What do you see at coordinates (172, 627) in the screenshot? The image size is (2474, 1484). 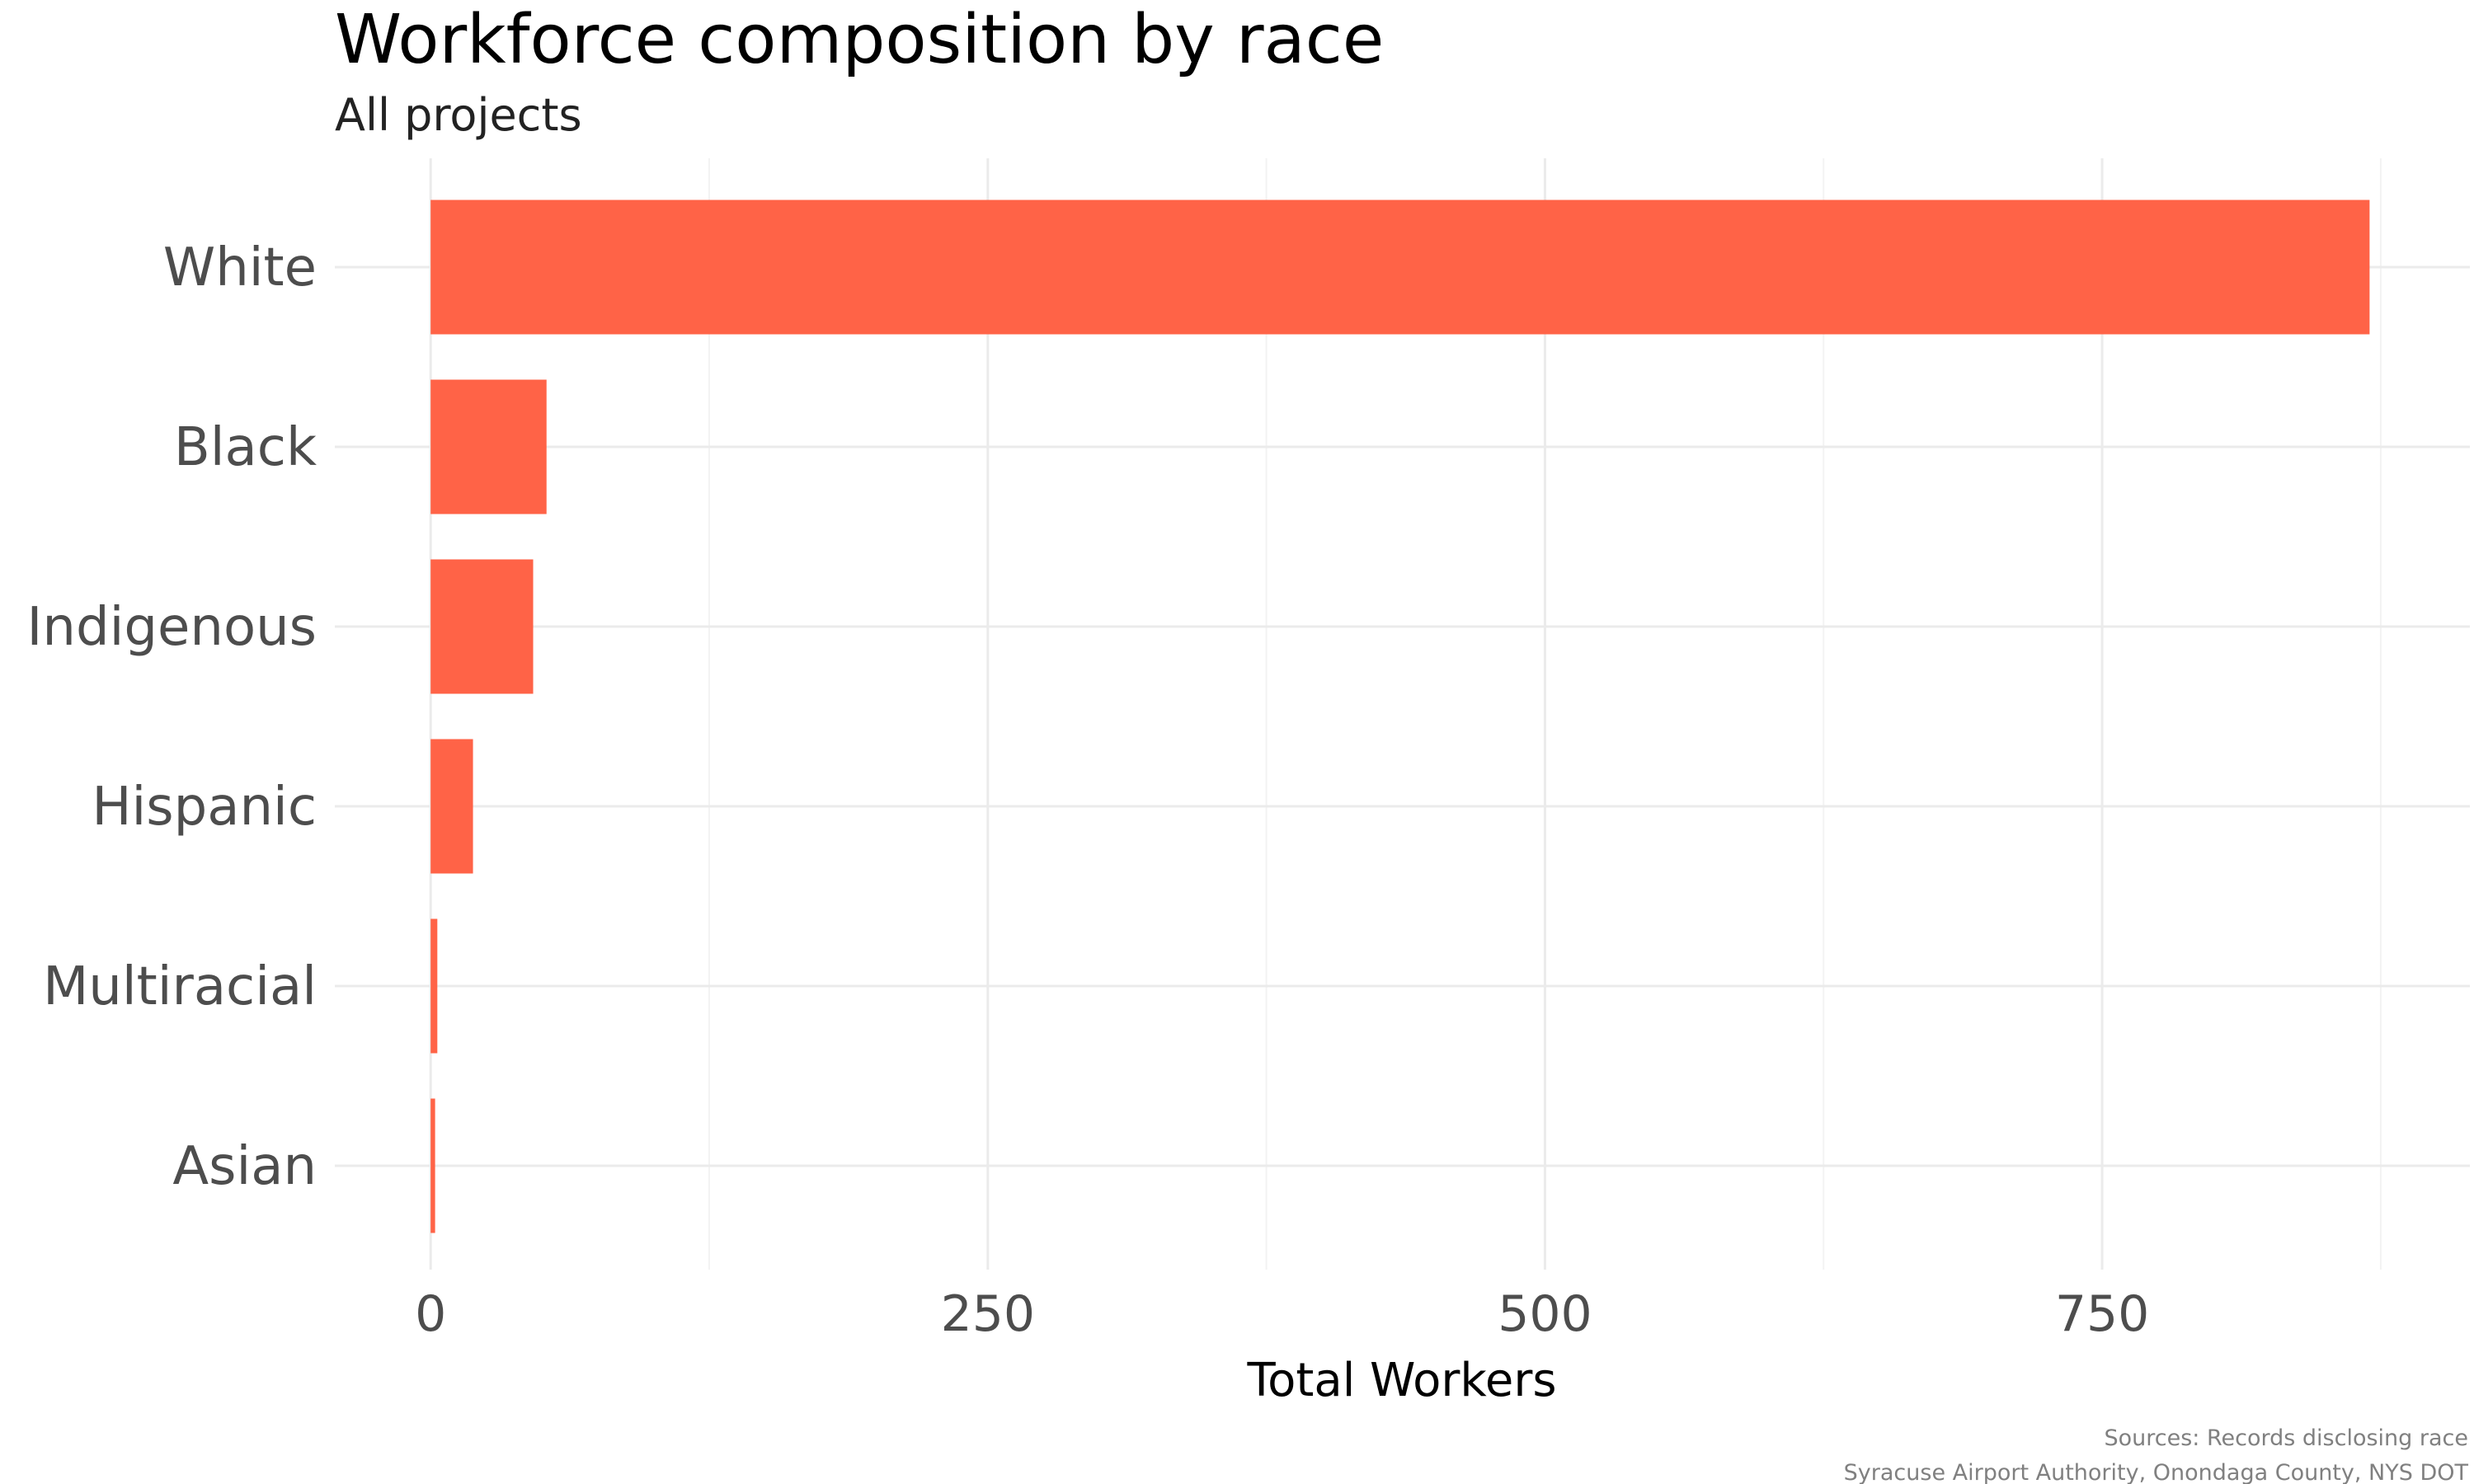 I see `category-label-indigenous: Indigenous` at bounding box center [172, 627].